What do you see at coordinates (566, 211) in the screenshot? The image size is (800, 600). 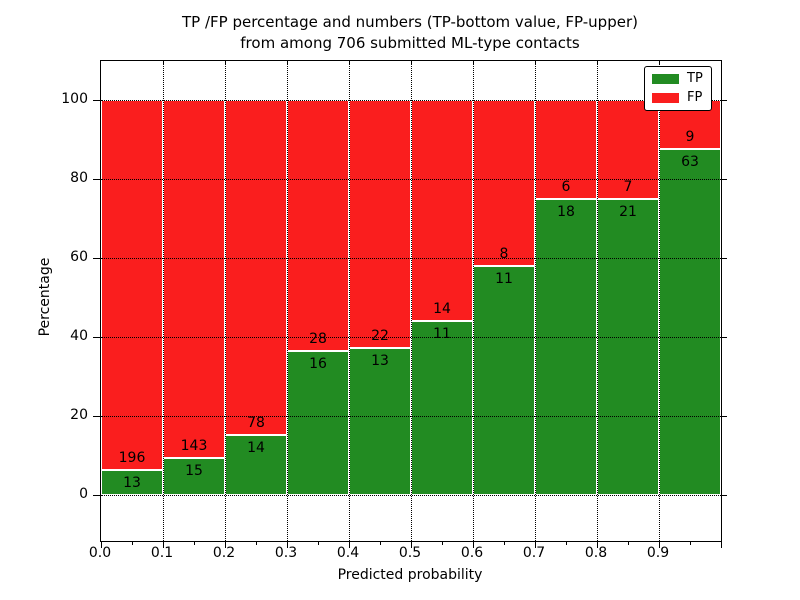 I see `tp-value-label: 18` at bounding box center [566, 211].